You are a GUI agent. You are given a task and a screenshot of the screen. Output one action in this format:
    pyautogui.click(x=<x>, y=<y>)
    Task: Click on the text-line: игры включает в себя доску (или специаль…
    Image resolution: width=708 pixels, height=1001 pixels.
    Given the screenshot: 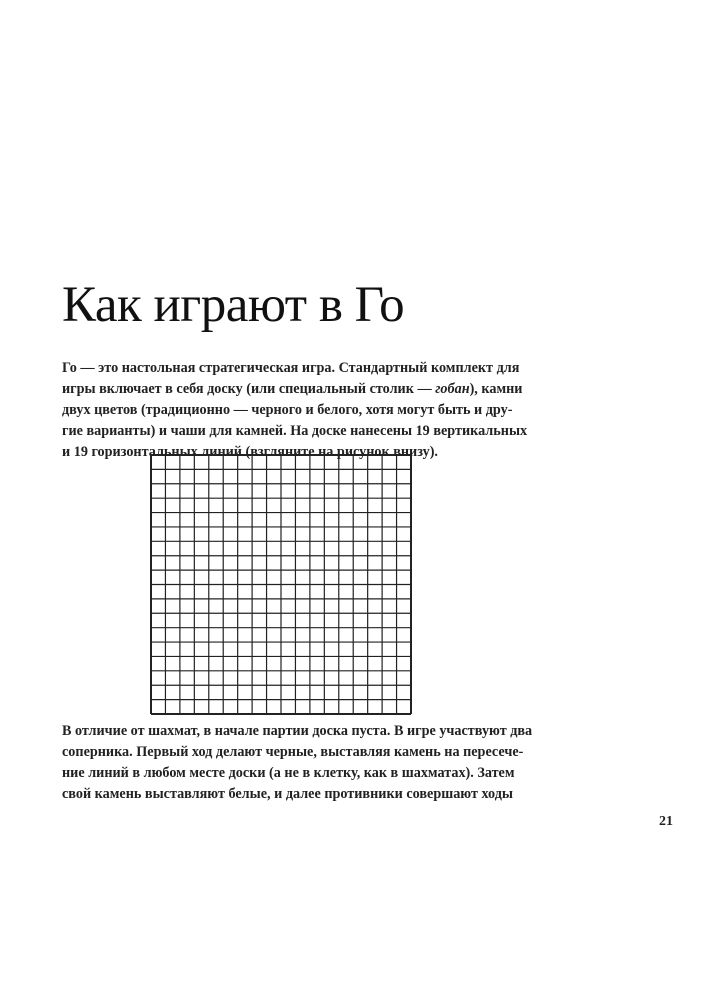 What is the action you would take?
    pyautogui.click(x=292, y=389)
    